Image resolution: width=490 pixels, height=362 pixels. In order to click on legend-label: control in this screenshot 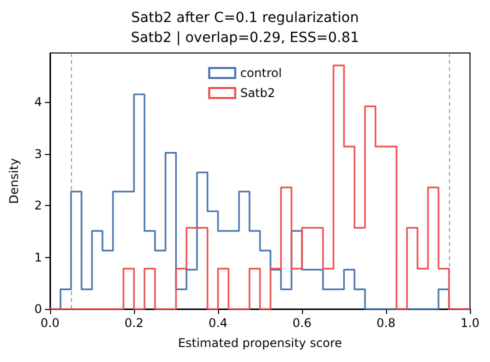, I will do `click(261, 73)`.